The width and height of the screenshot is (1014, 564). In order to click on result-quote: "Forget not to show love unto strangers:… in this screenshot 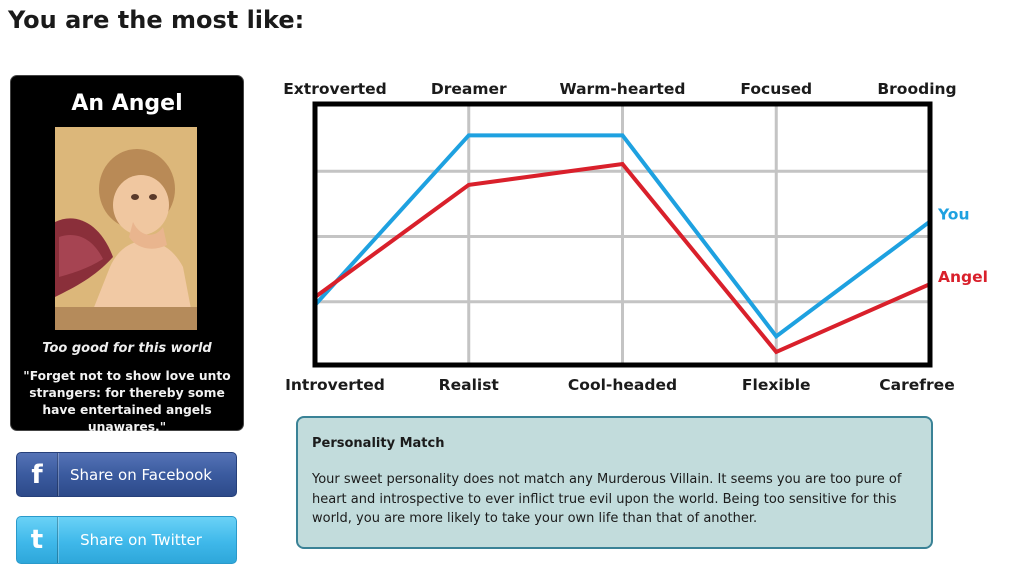, I will do `click(127, 401)`.